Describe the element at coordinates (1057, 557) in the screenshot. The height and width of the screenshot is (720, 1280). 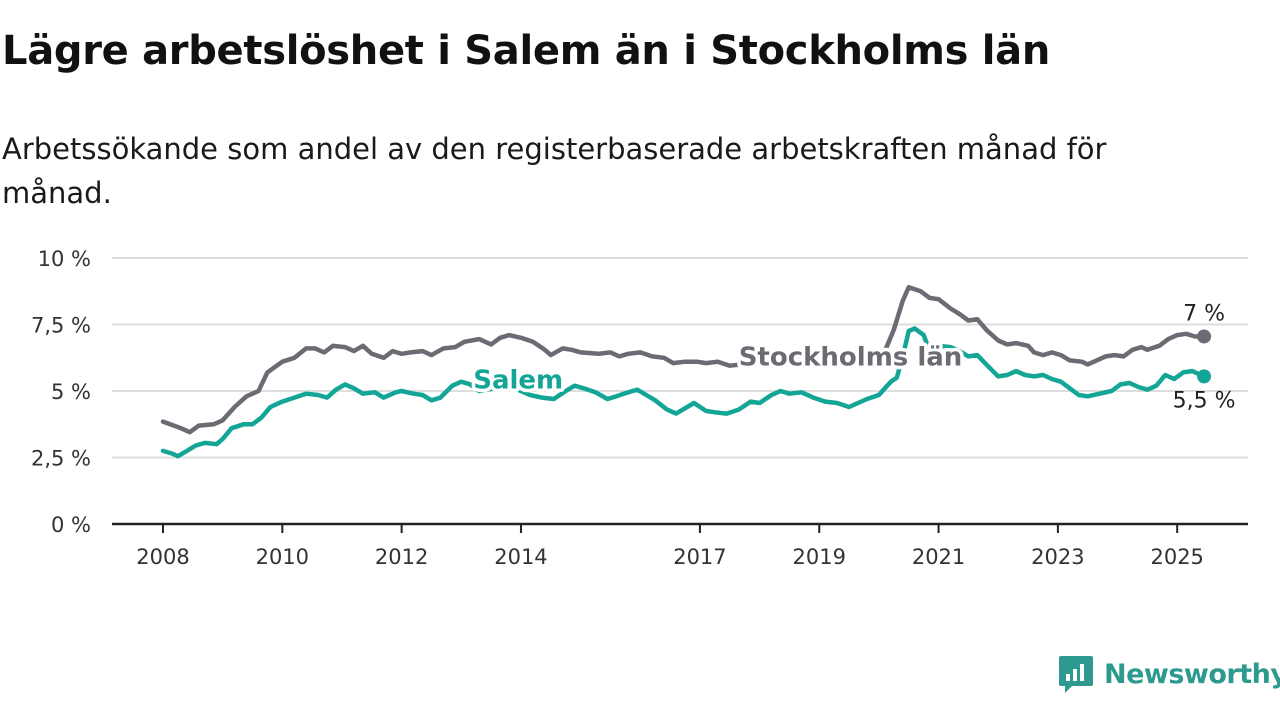
I see `x-tick-label: 2023` at that location.